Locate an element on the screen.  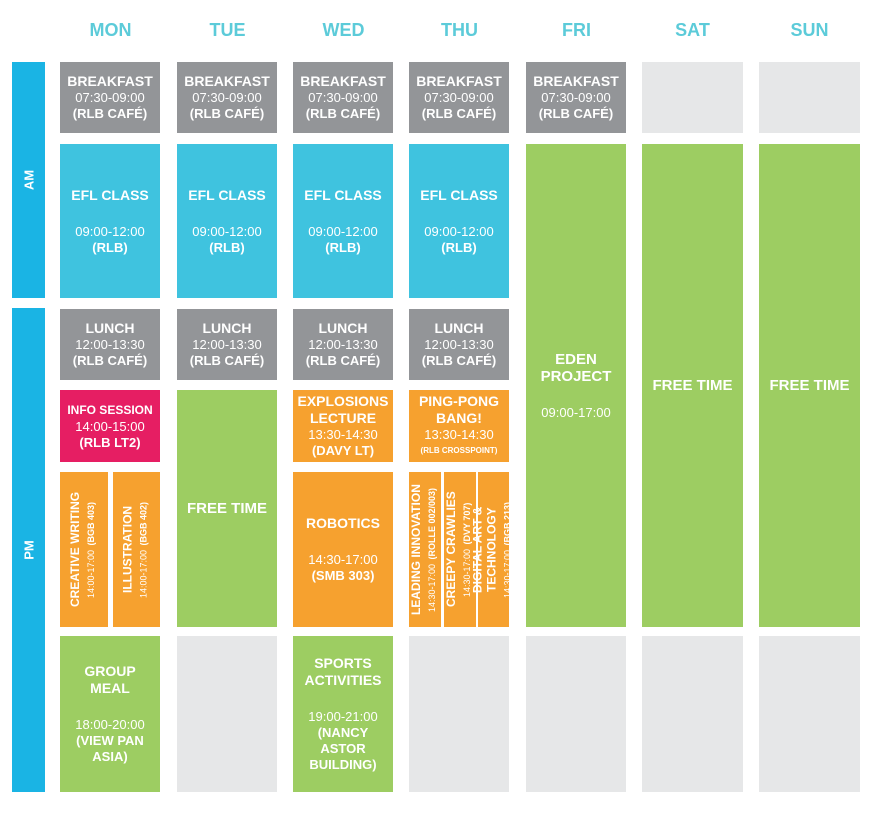
event-title: DIGITAL ART & TECHNOLOGY is located at coordinates (484, 549).